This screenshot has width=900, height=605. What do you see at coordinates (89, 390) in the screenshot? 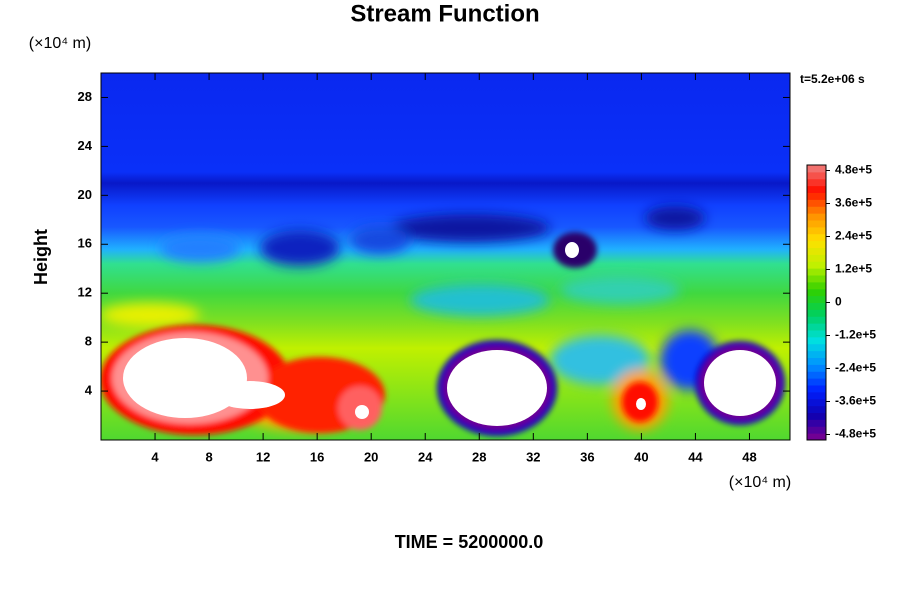
I see `y-tick-label: 4` at bounding box center [89, 390].